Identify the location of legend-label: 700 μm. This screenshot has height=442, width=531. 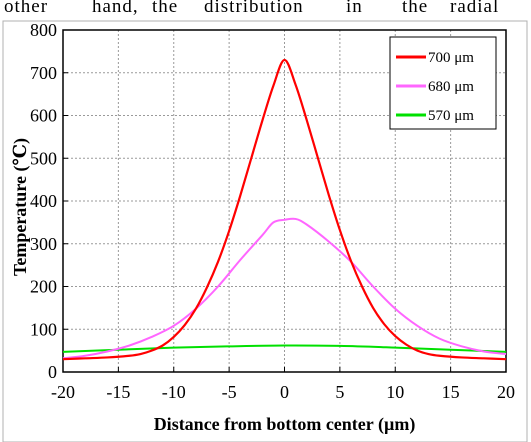
(451, 58).